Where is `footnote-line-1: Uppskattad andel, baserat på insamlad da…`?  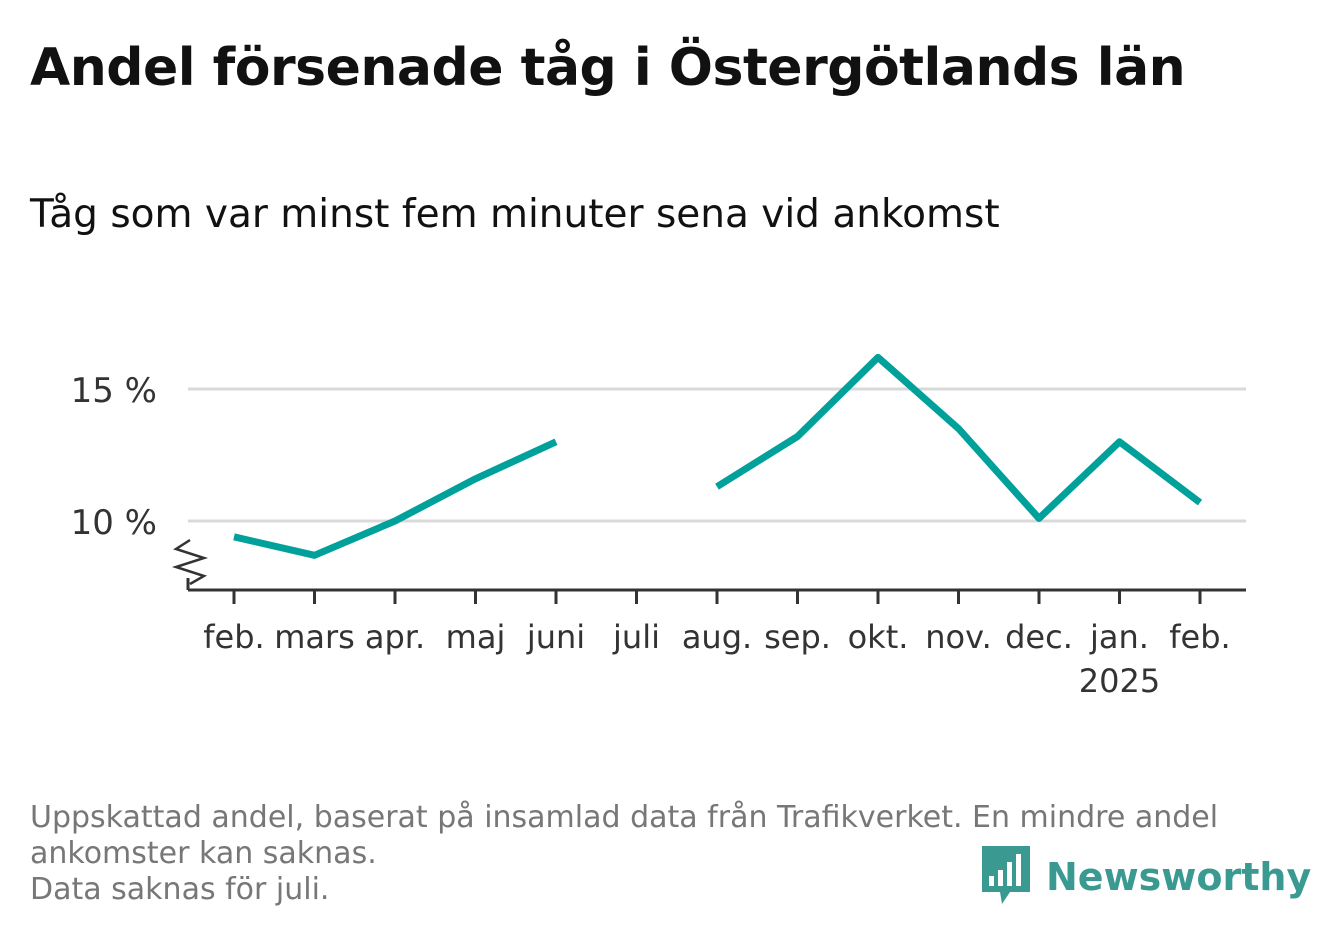
footnote-line-1: Uppskattad andel, baserat på insamlad da… is located at coordinates (624, 817).